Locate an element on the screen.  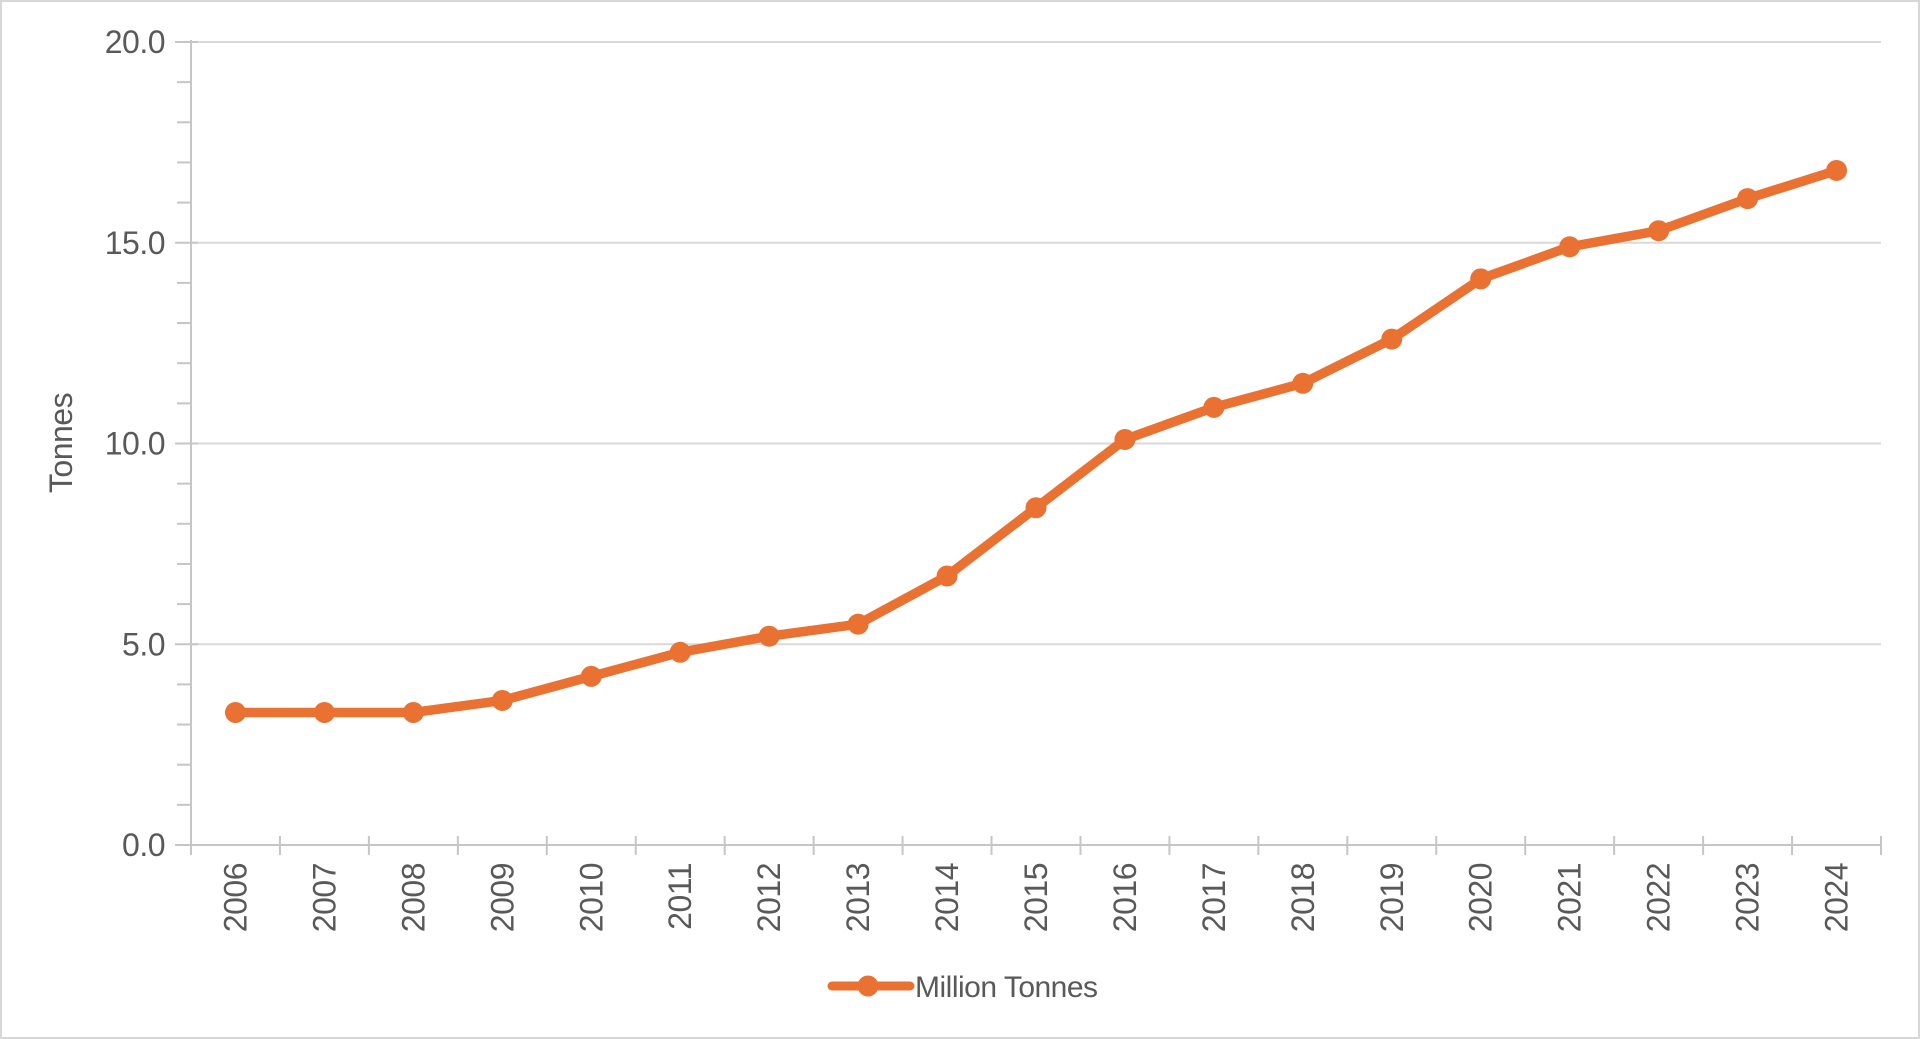
y-axis-title: Tonnes is located at coordinates (61, 443).